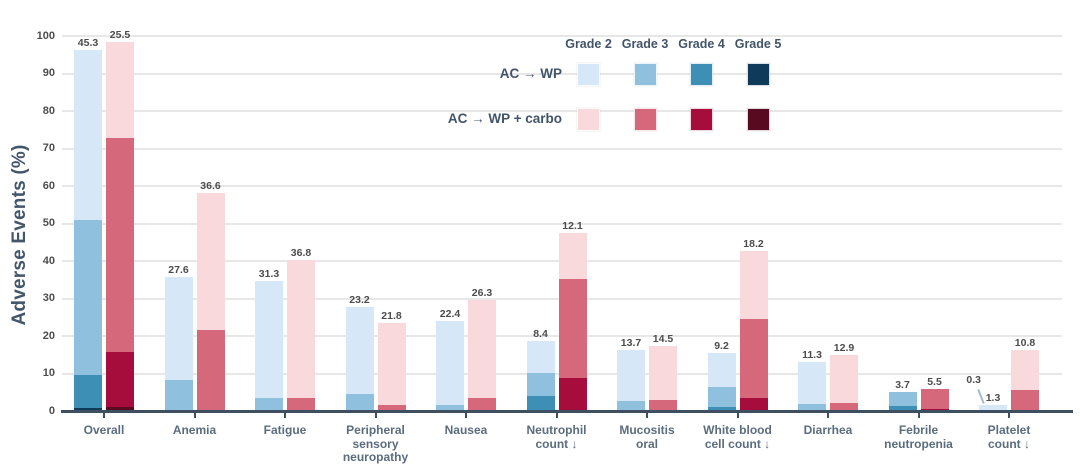  I want to click on y-tick-label: 50, so click(48, 223).